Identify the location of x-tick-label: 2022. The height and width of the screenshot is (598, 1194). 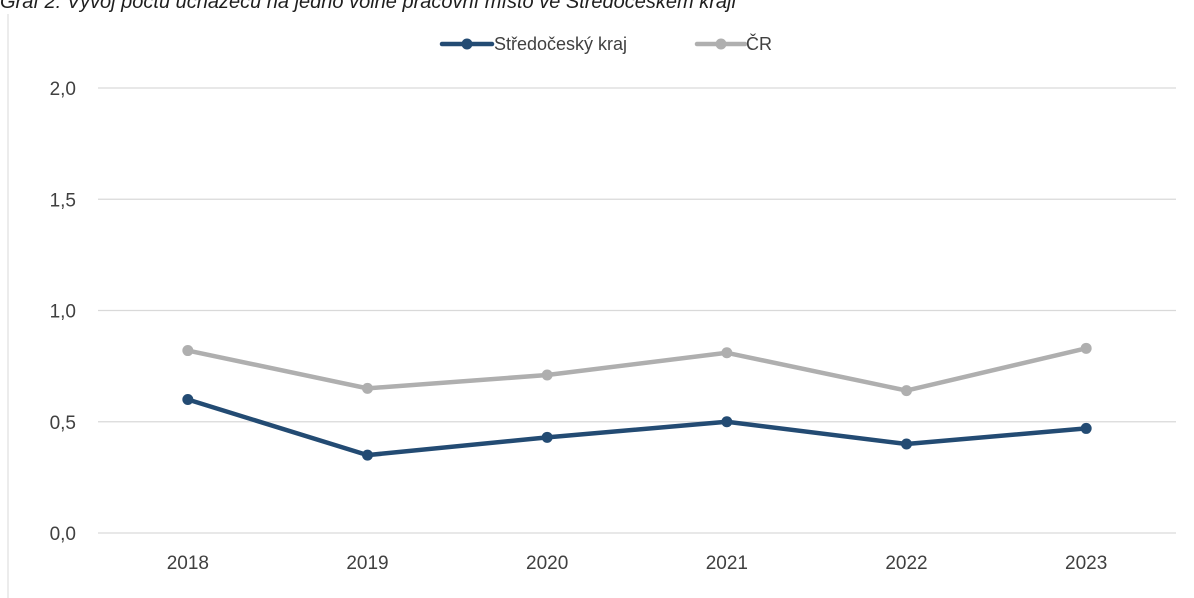
(906, 563).